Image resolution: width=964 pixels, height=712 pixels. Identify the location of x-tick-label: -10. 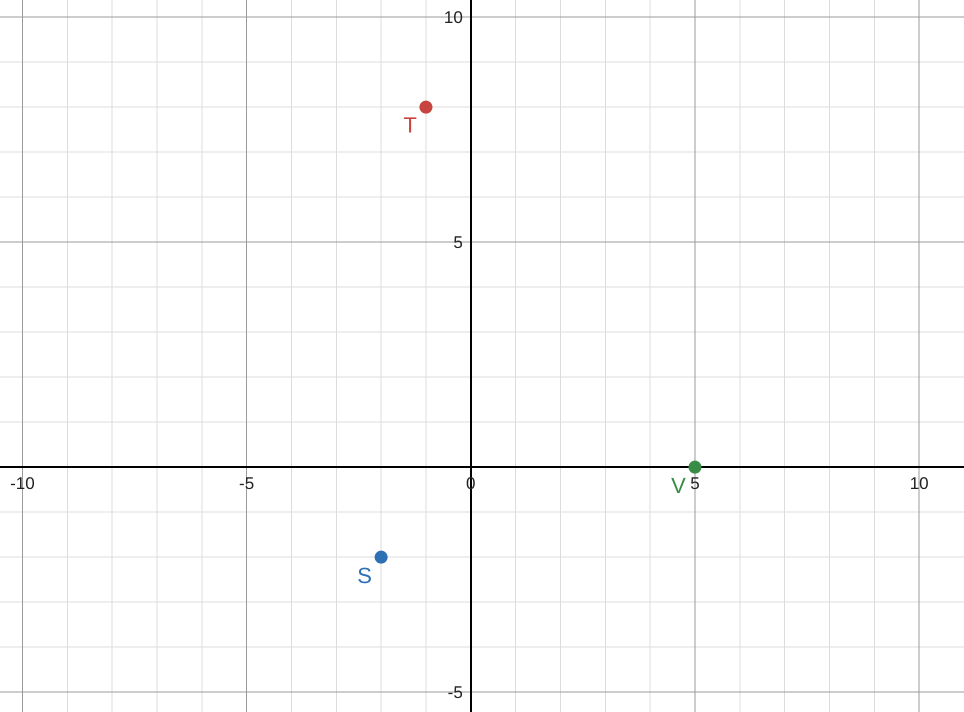
(22, 484).